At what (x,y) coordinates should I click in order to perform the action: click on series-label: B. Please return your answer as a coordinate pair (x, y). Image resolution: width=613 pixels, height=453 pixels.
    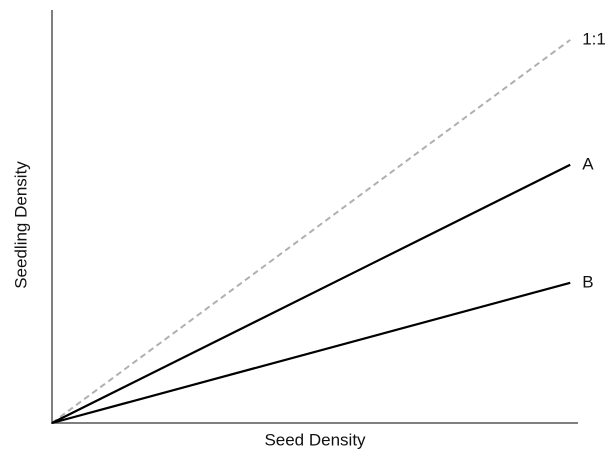
    Looking at the image, I should click on (587, 281).